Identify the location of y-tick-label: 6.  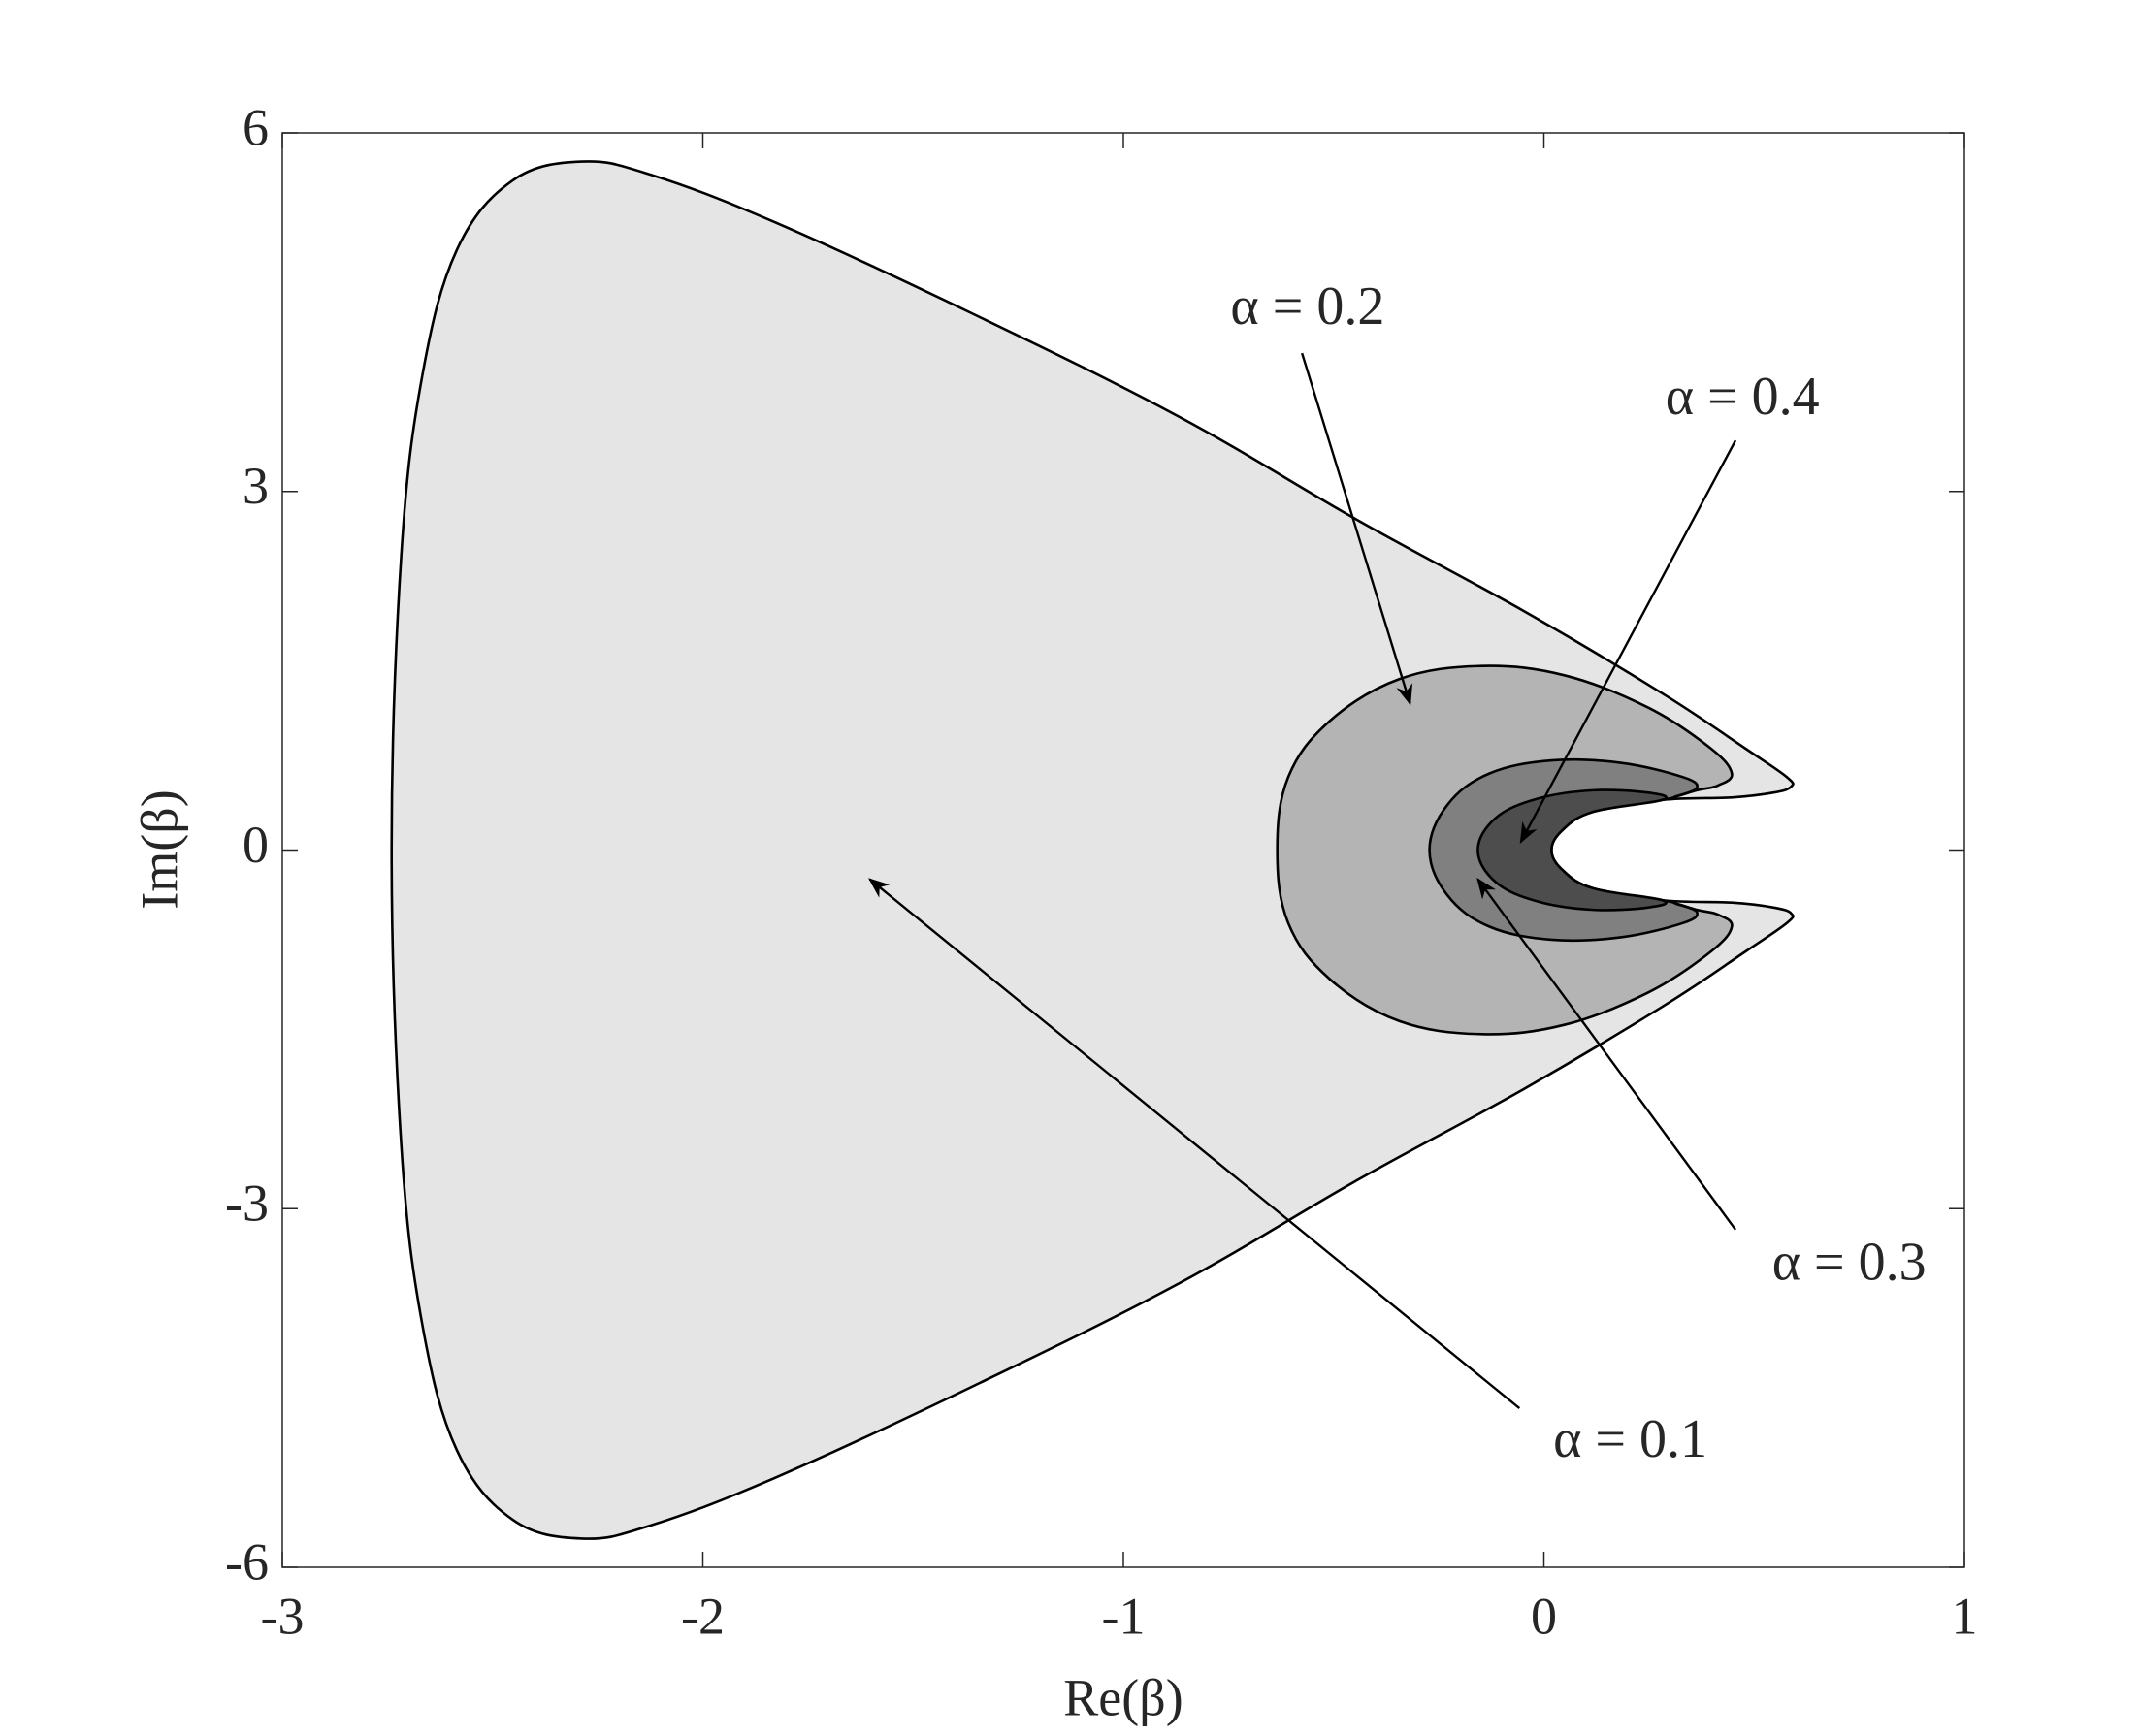
(256, 127).